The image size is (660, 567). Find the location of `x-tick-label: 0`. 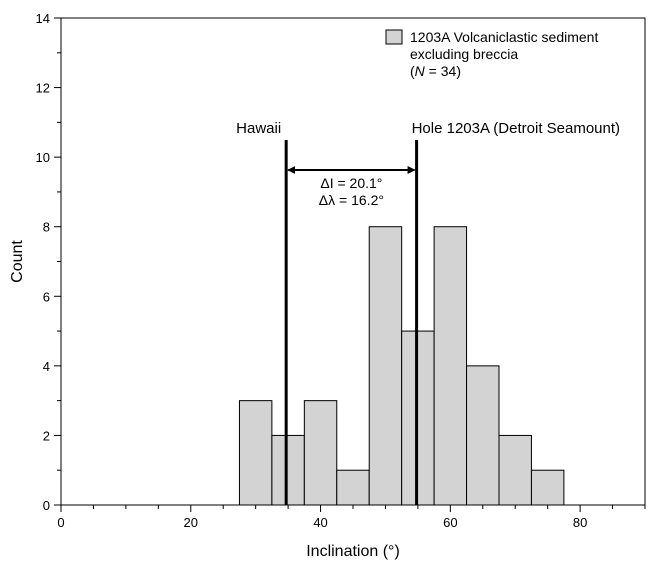

x-tick-label: 0 is located at coordinates (60, 522).